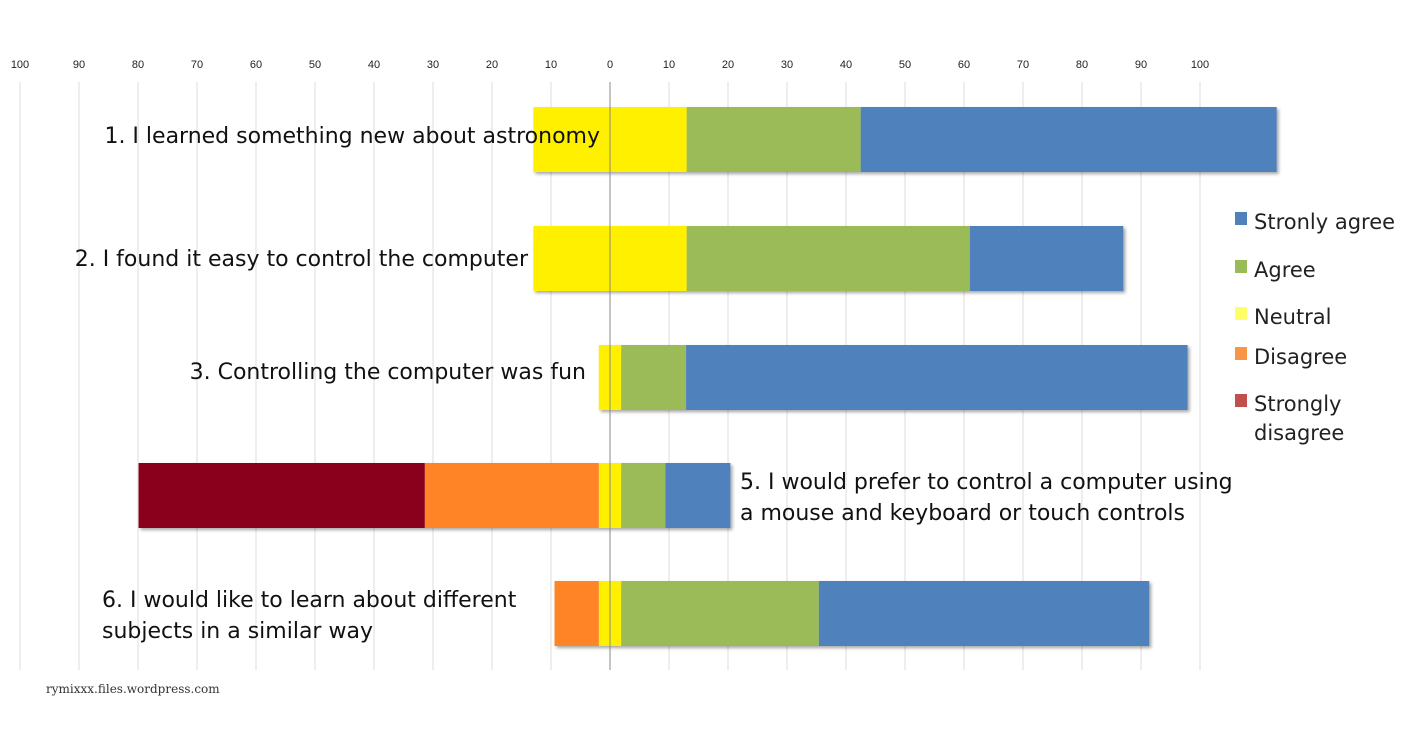  Describe the element at coordinates (962, 513) in the screenshot. I see `question-label: a mouse and keyboard or touch controls` at that location.